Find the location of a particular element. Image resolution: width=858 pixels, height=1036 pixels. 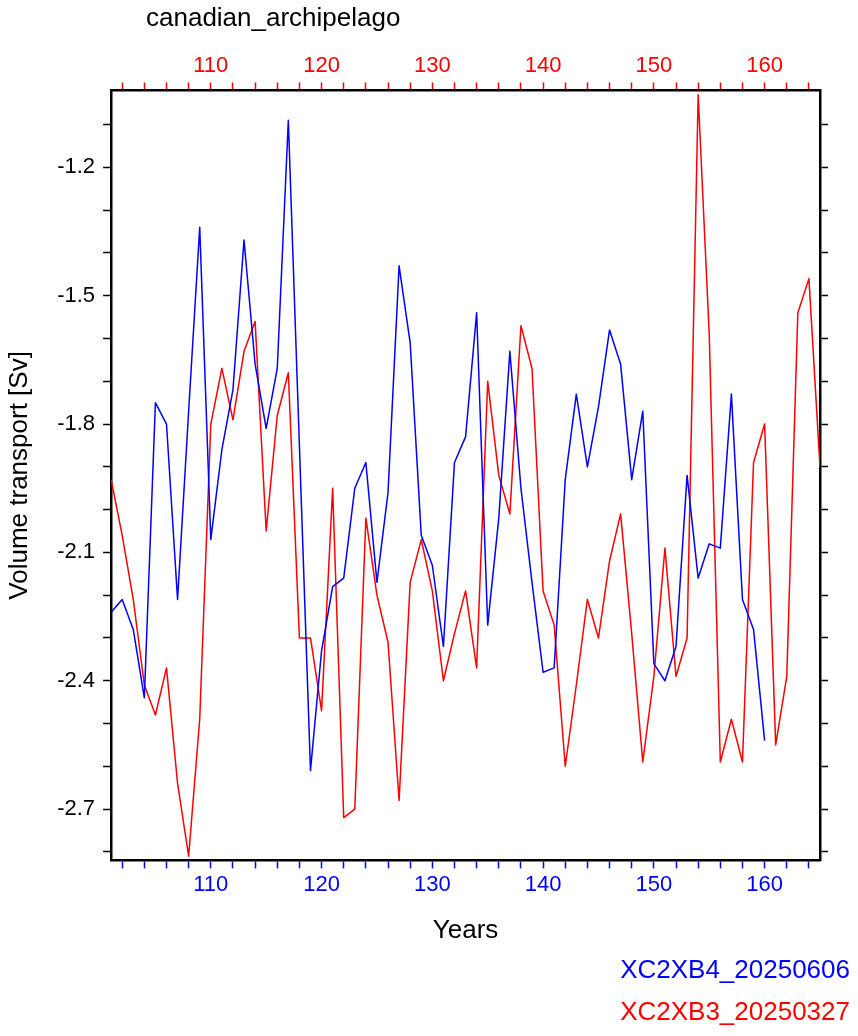

x2-tick-label: 120 is located at coordinates (321, 65).